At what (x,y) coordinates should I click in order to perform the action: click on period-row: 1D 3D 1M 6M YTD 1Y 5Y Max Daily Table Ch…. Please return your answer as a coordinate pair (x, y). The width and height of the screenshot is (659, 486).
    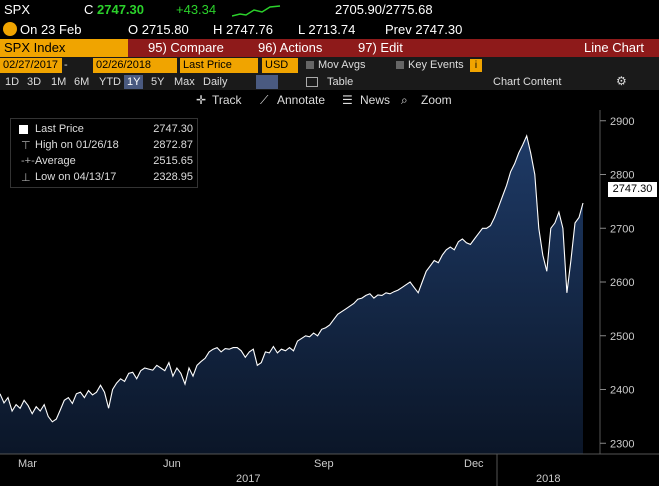
    Looking at the image, I should click on (329, 82).